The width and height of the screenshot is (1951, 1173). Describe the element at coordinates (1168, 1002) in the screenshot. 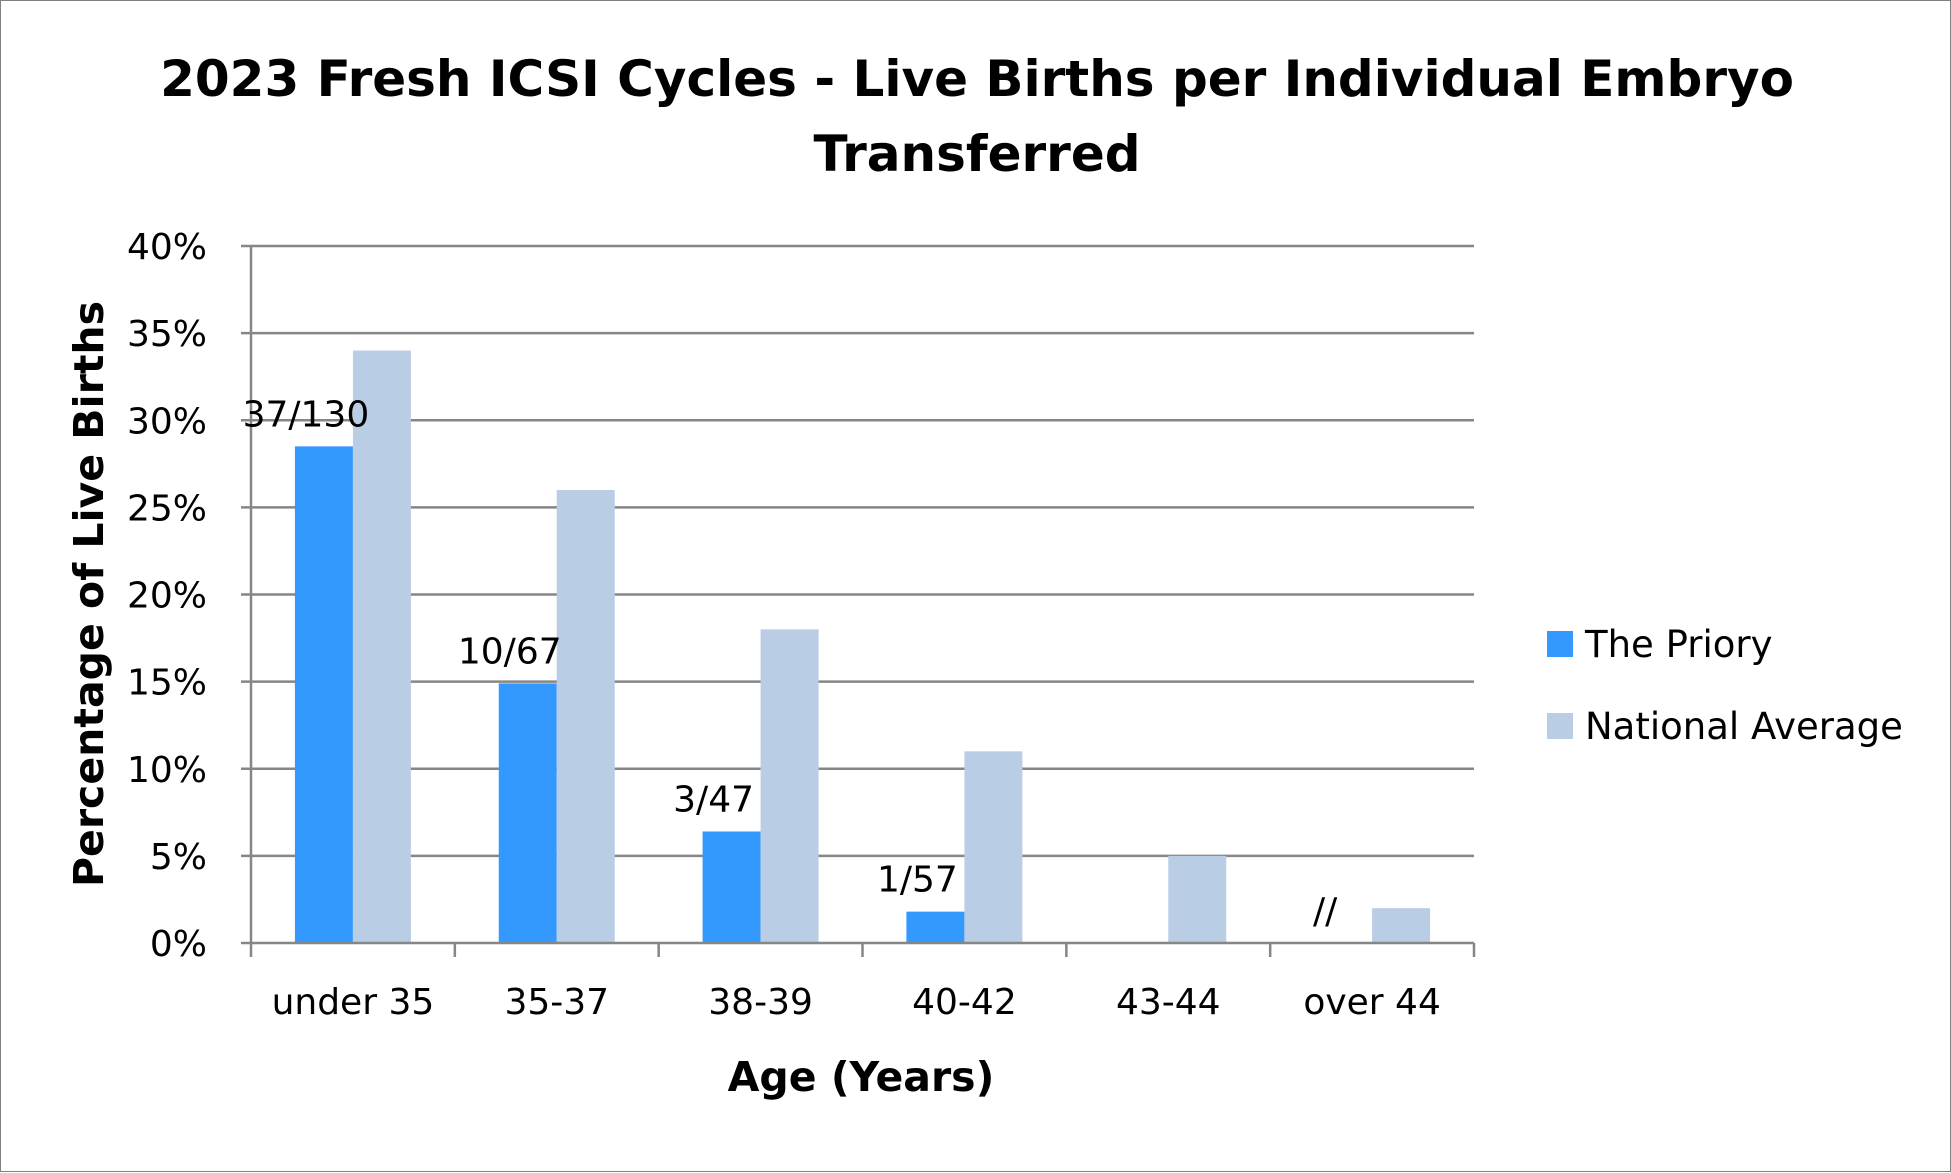

I see `x-tick-label: 43-44` at that location.